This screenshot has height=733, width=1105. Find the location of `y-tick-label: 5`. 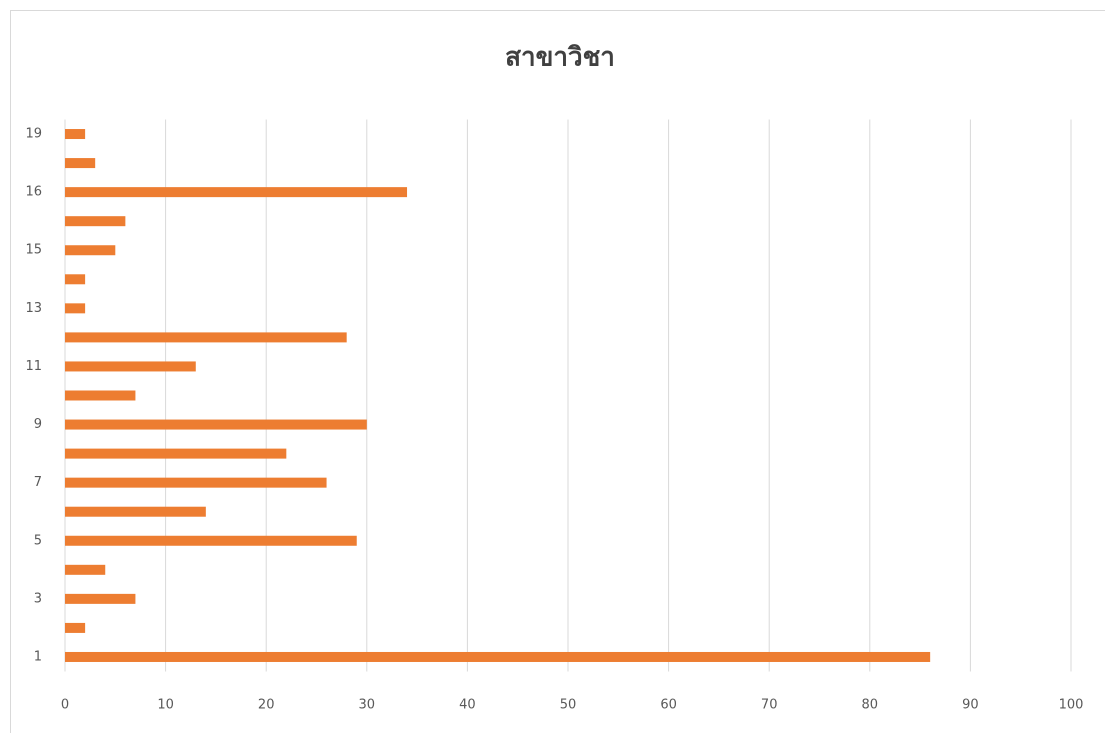

y-tick-label: 5 is located at coordinates (38, 540).